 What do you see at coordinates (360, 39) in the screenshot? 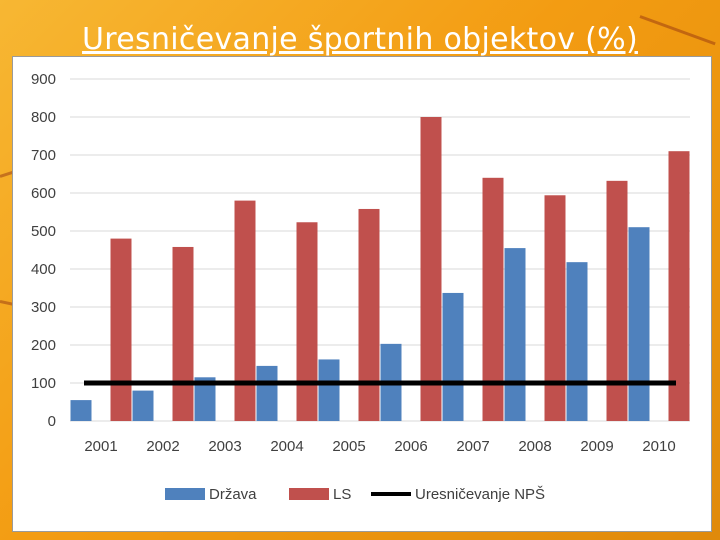
I see `slide-title: Uresničevanje športnih objektov (%)` at bounding box center [360, 39].